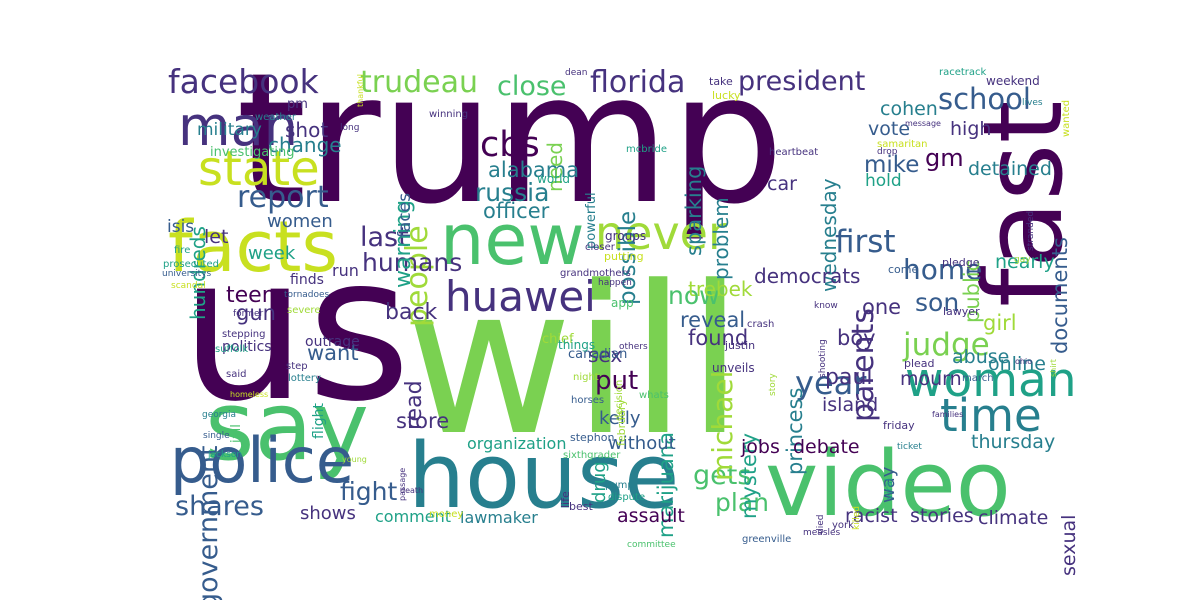 The height and width of the screenshot is (600, 1200). Describe the element at coordinates (923, 123) in the screenshot. I see `word-message: message` at that location.